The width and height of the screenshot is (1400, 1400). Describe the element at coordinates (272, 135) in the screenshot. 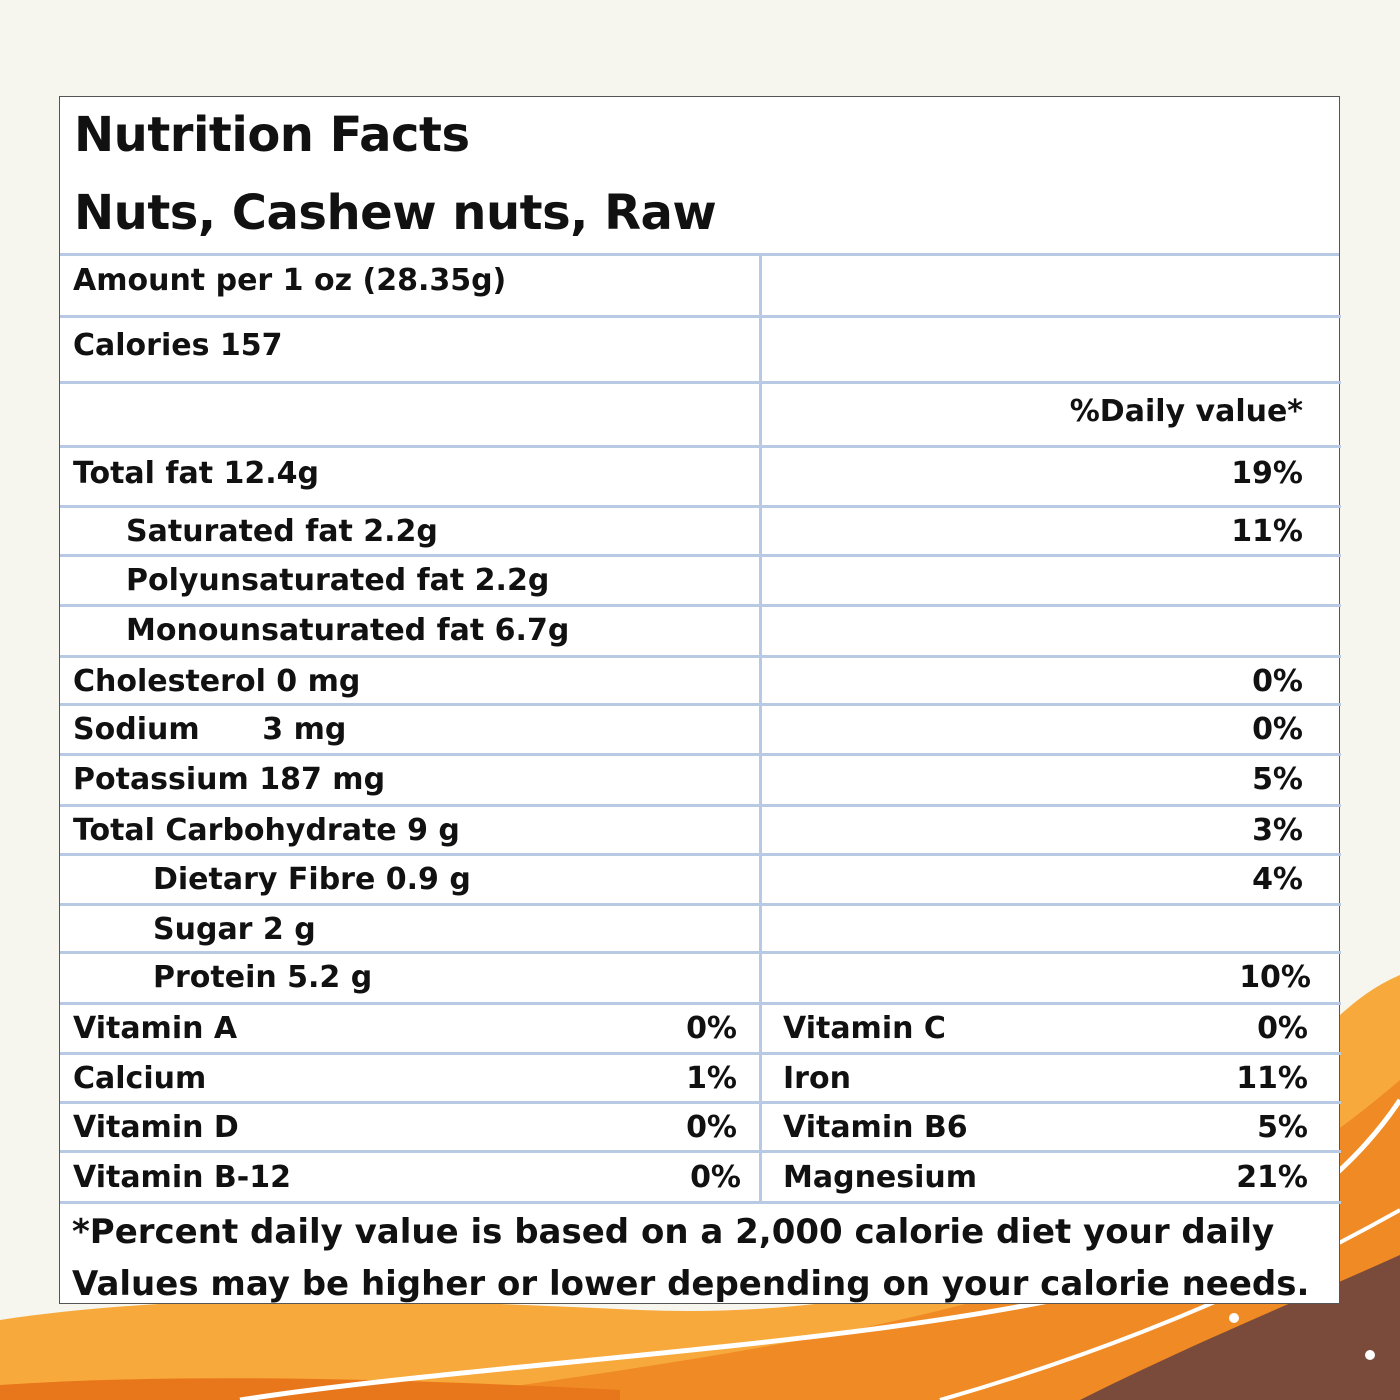

I see `label-title: Nutrition Facts` at that location.